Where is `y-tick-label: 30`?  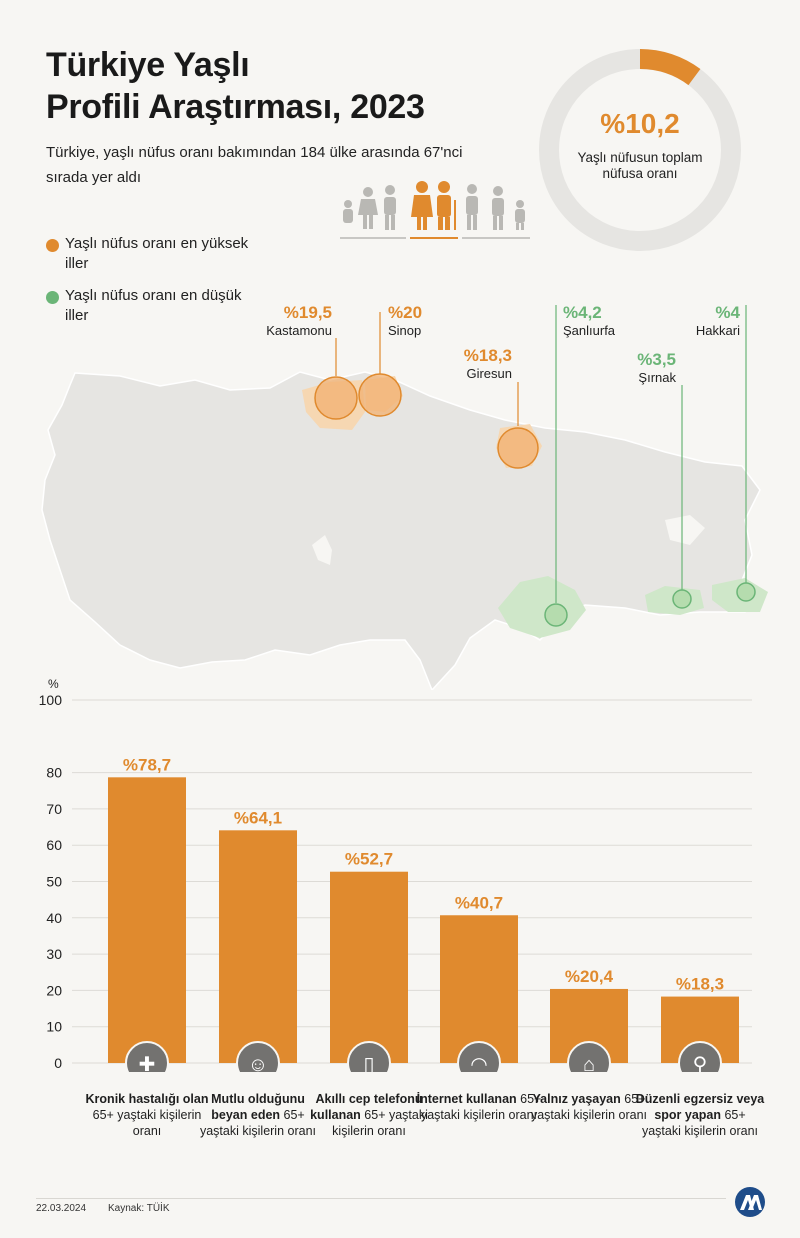
y-tick-label: 30 is located at coordinates (54, 954).